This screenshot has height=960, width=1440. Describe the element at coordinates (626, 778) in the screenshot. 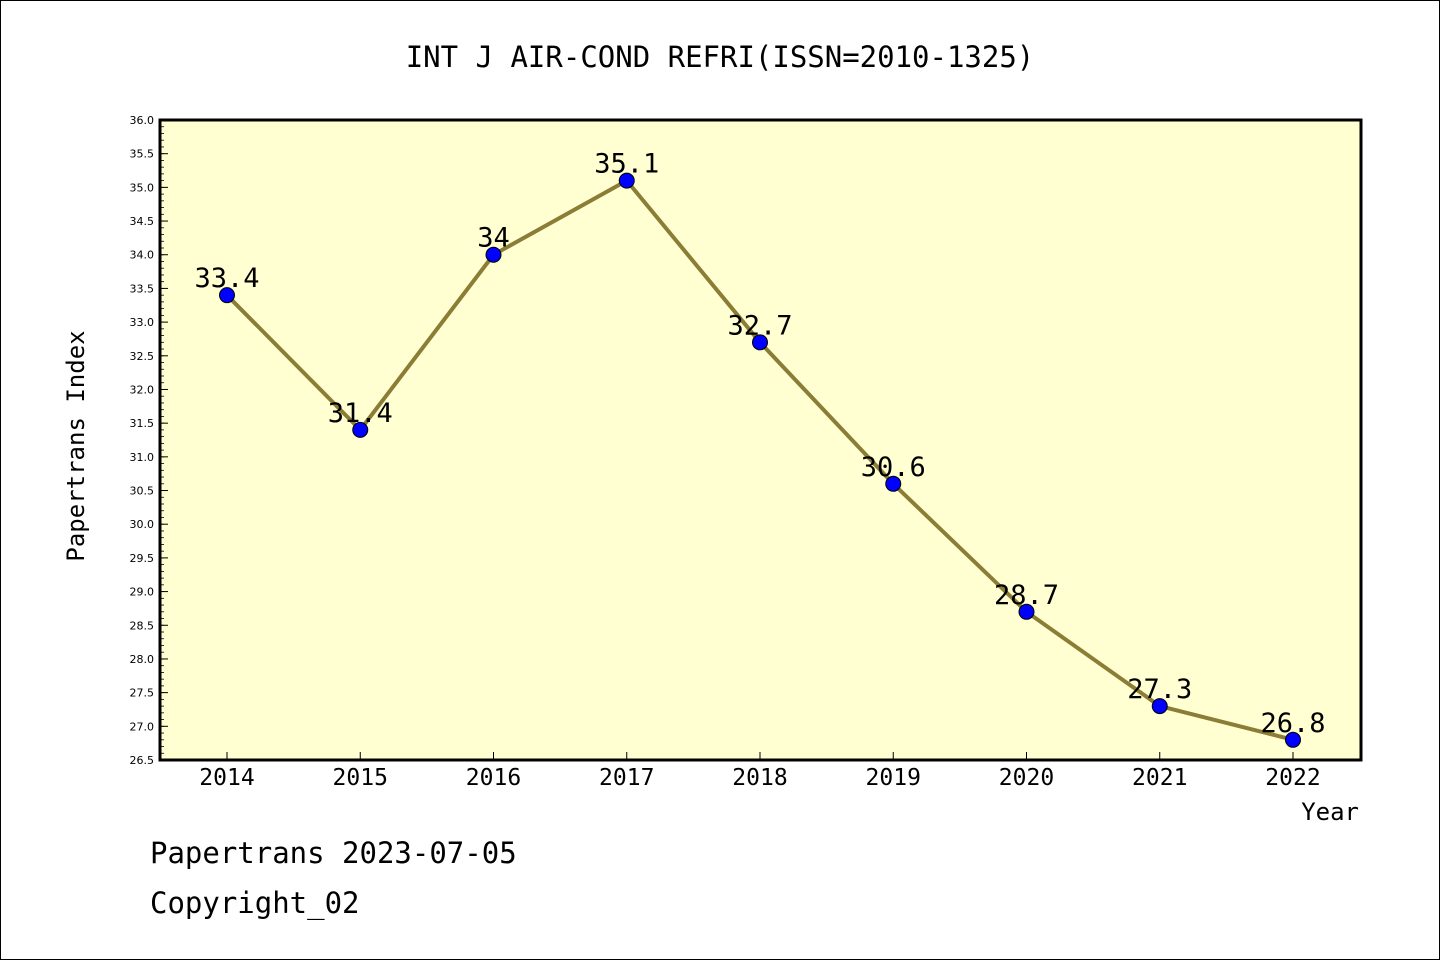

I see `x-tick-label: 2017` at that location.